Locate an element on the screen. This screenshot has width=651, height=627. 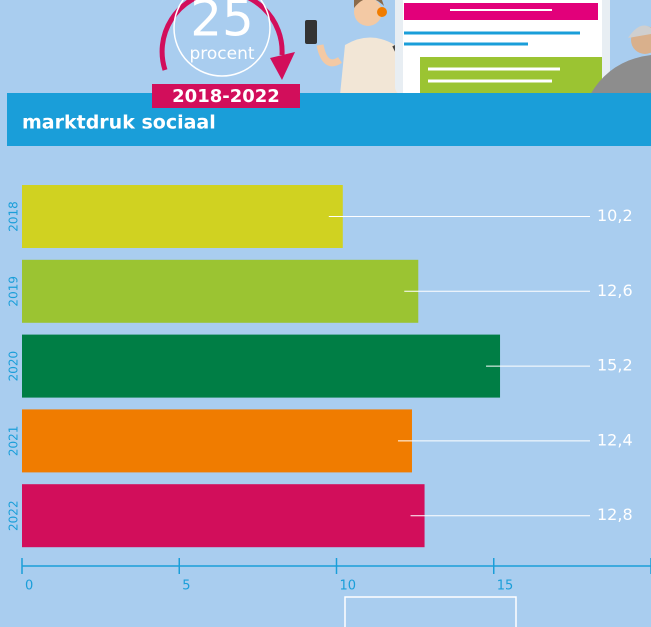
badge-ring is located at coordinates (222, 35).